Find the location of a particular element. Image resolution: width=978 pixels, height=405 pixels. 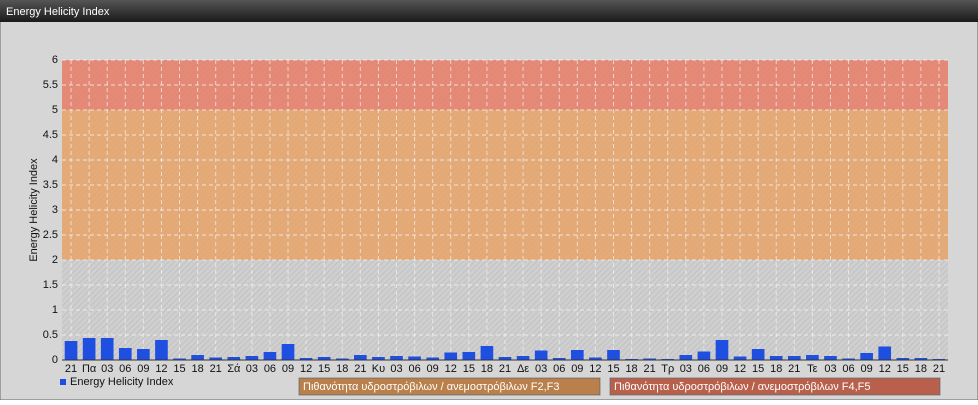

y-tick-label: 0.5 is located at coordinates (50, 335).